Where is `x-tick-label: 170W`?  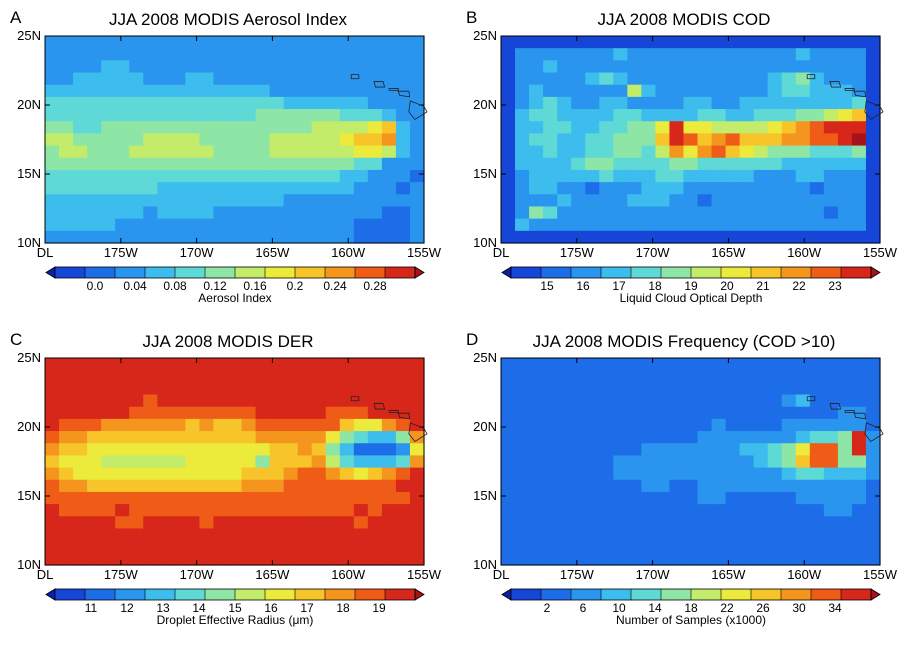 x-tick-label: 170W is located at coordinates (197, 252).